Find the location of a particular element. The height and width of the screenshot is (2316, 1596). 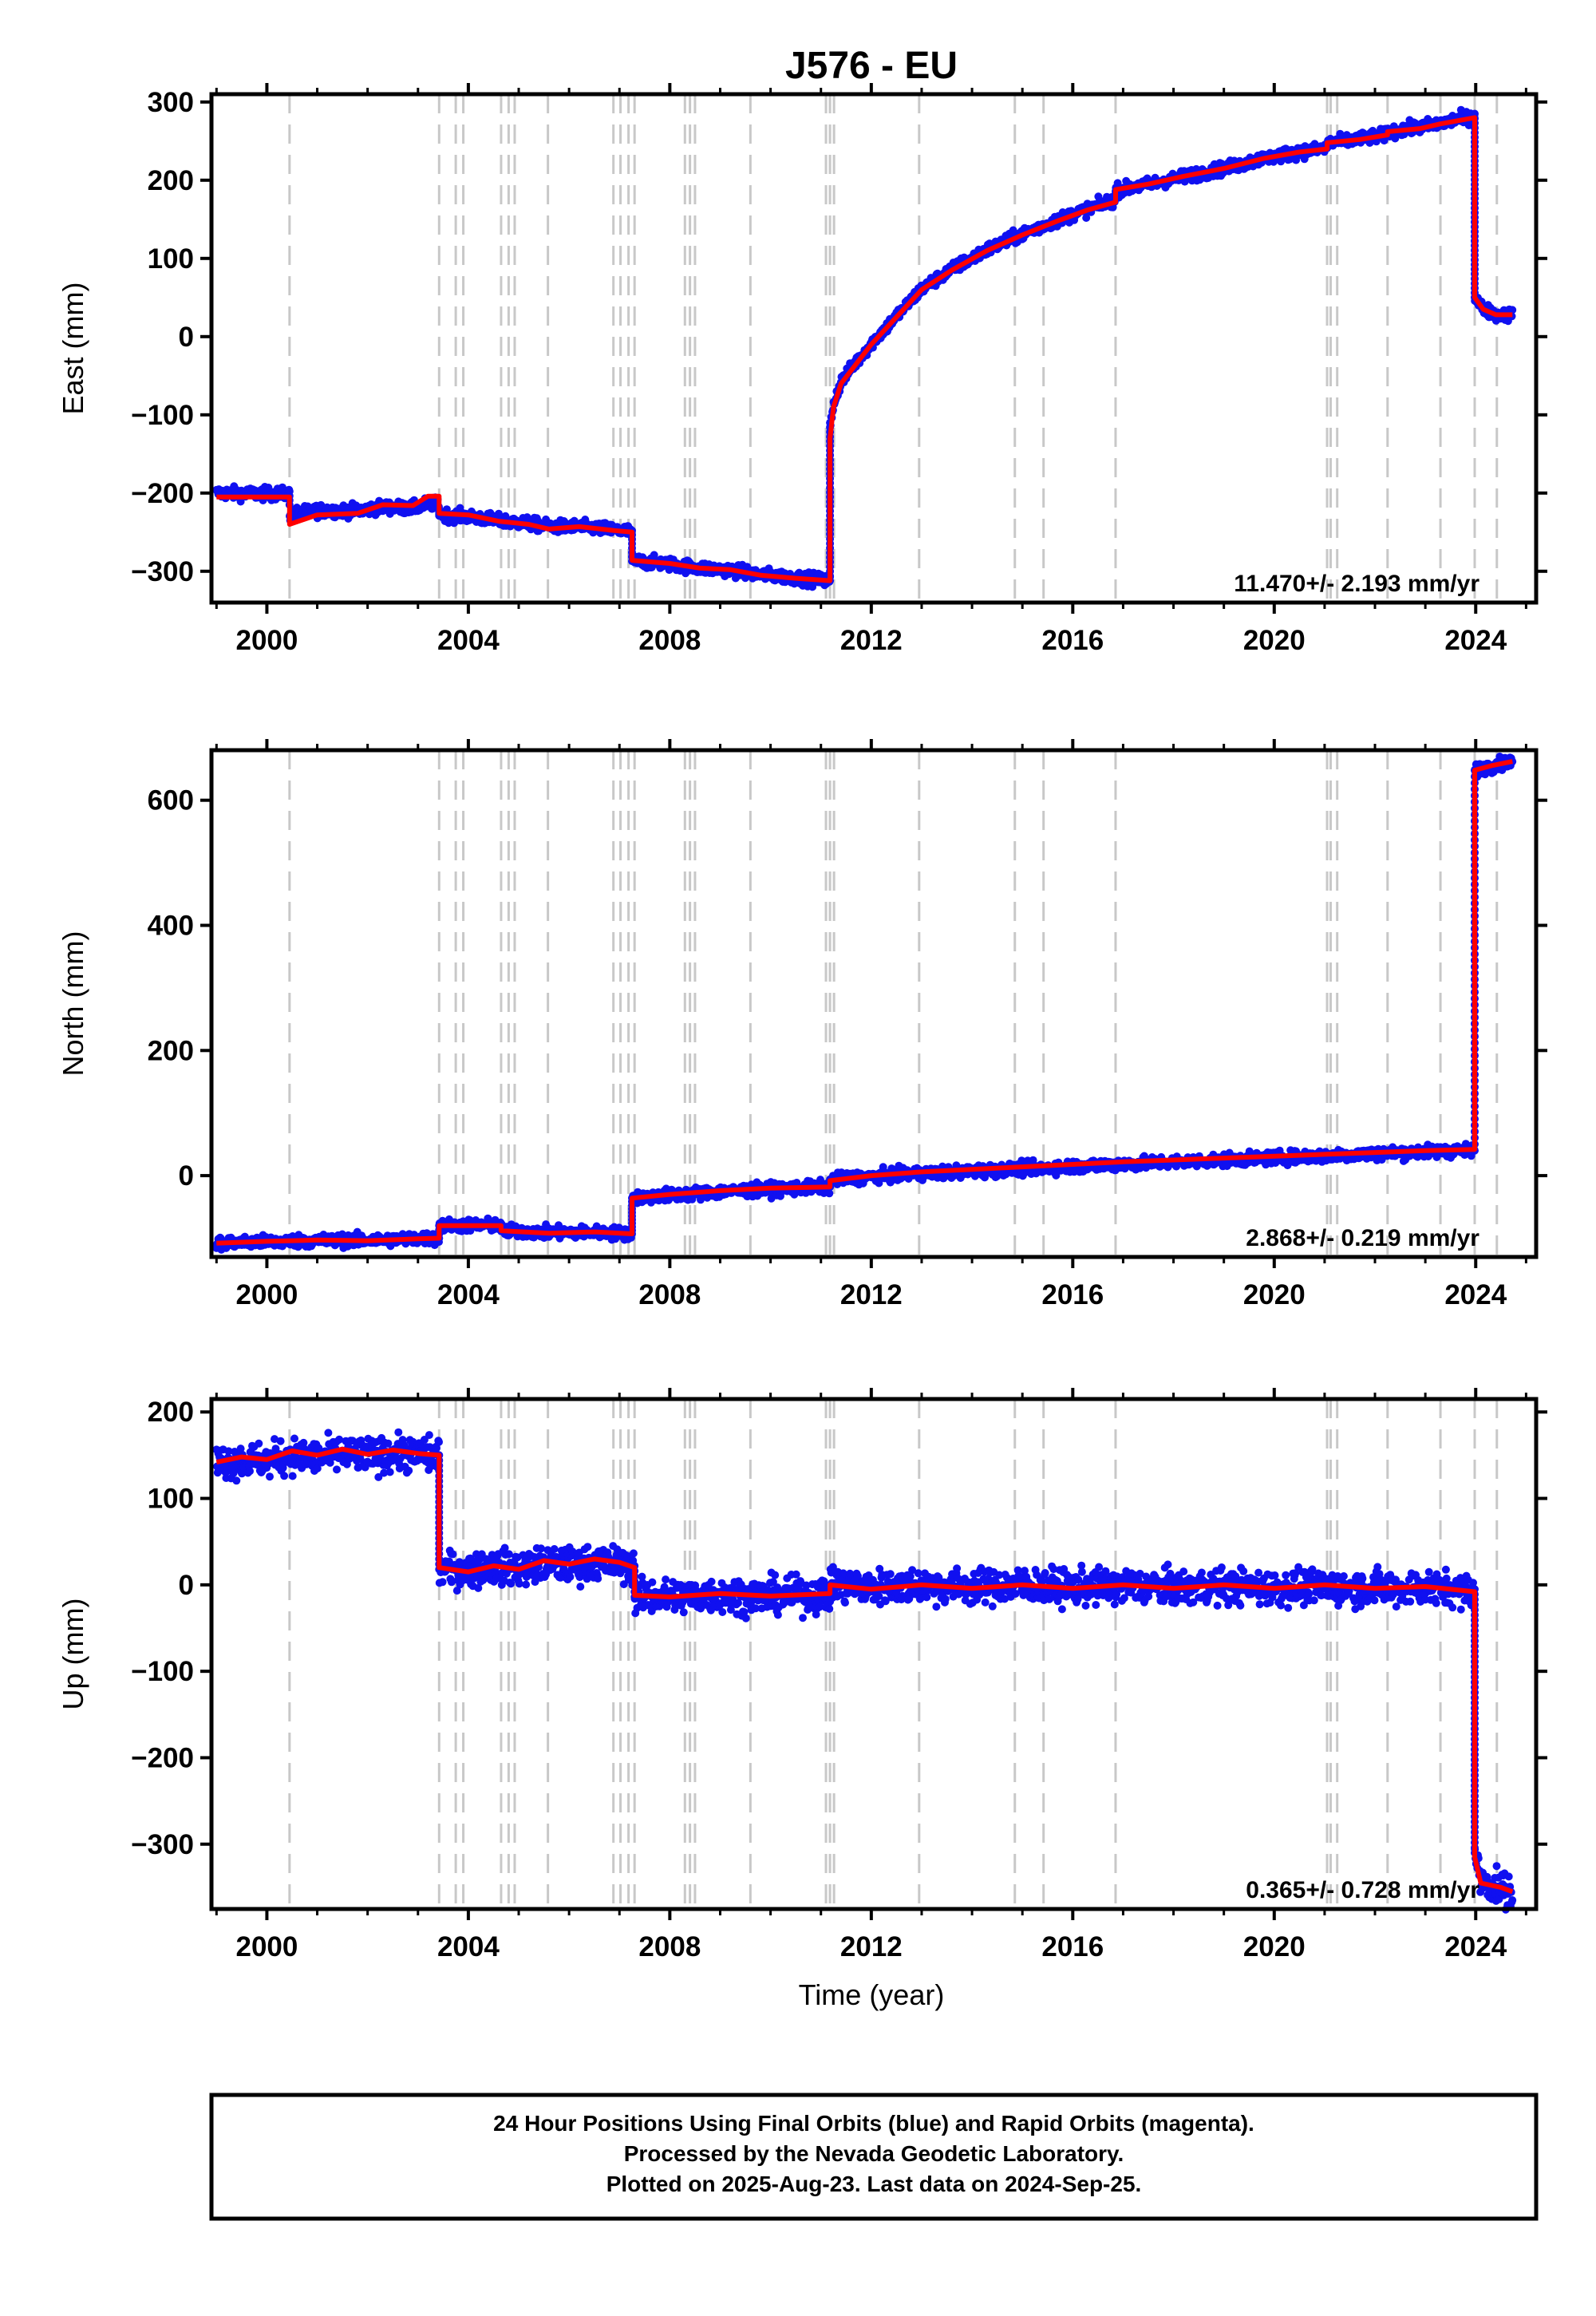

rate-label: 2.868+/- 0.219 mm/yr is located at coordinates (1362, 1238).